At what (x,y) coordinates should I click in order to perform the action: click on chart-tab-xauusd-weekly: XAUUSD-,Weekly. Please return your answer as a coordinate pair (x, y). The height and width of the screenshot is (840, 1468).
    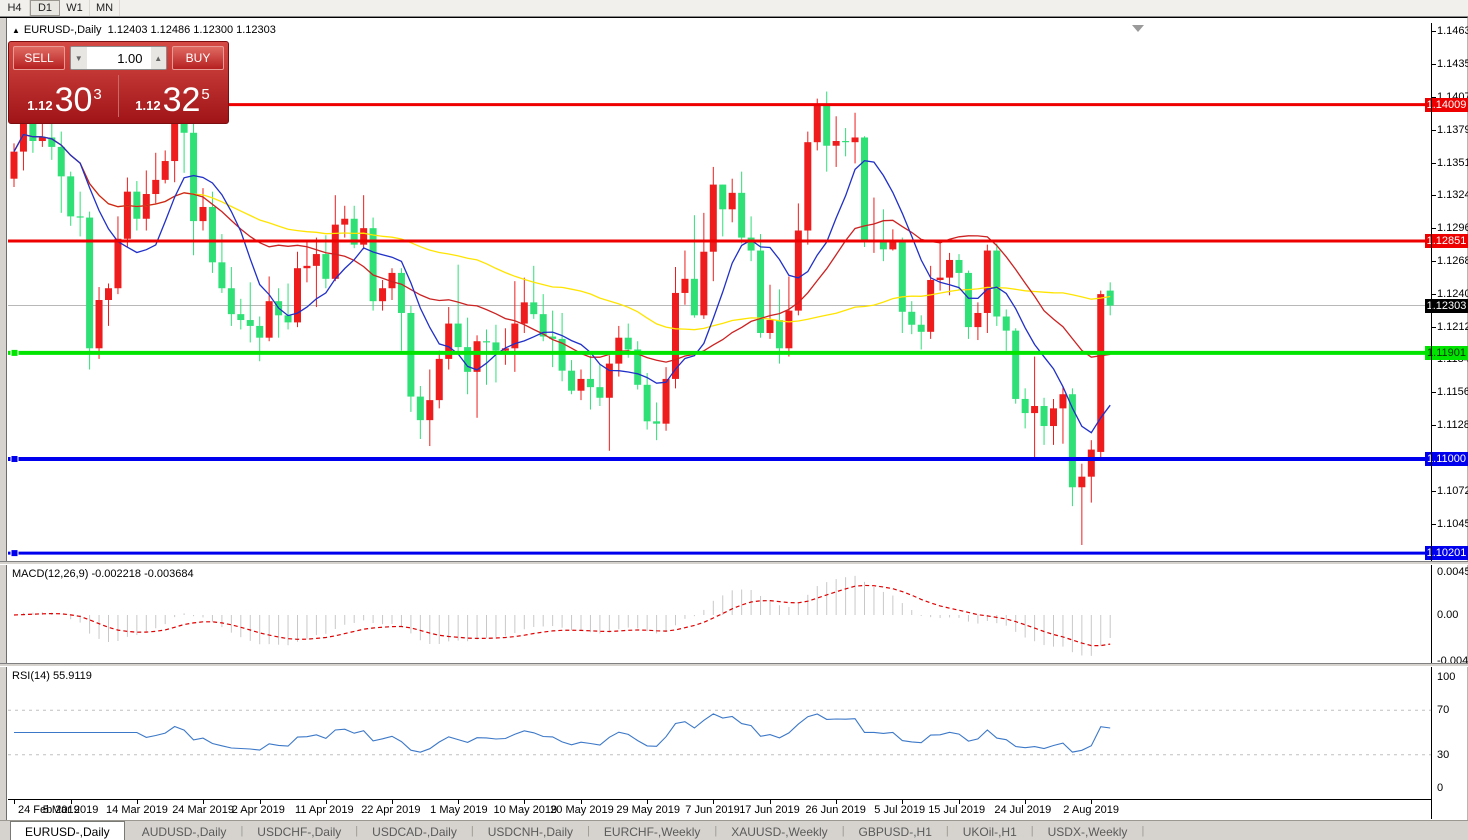
    Looking at the image, I should click on (779, 831).